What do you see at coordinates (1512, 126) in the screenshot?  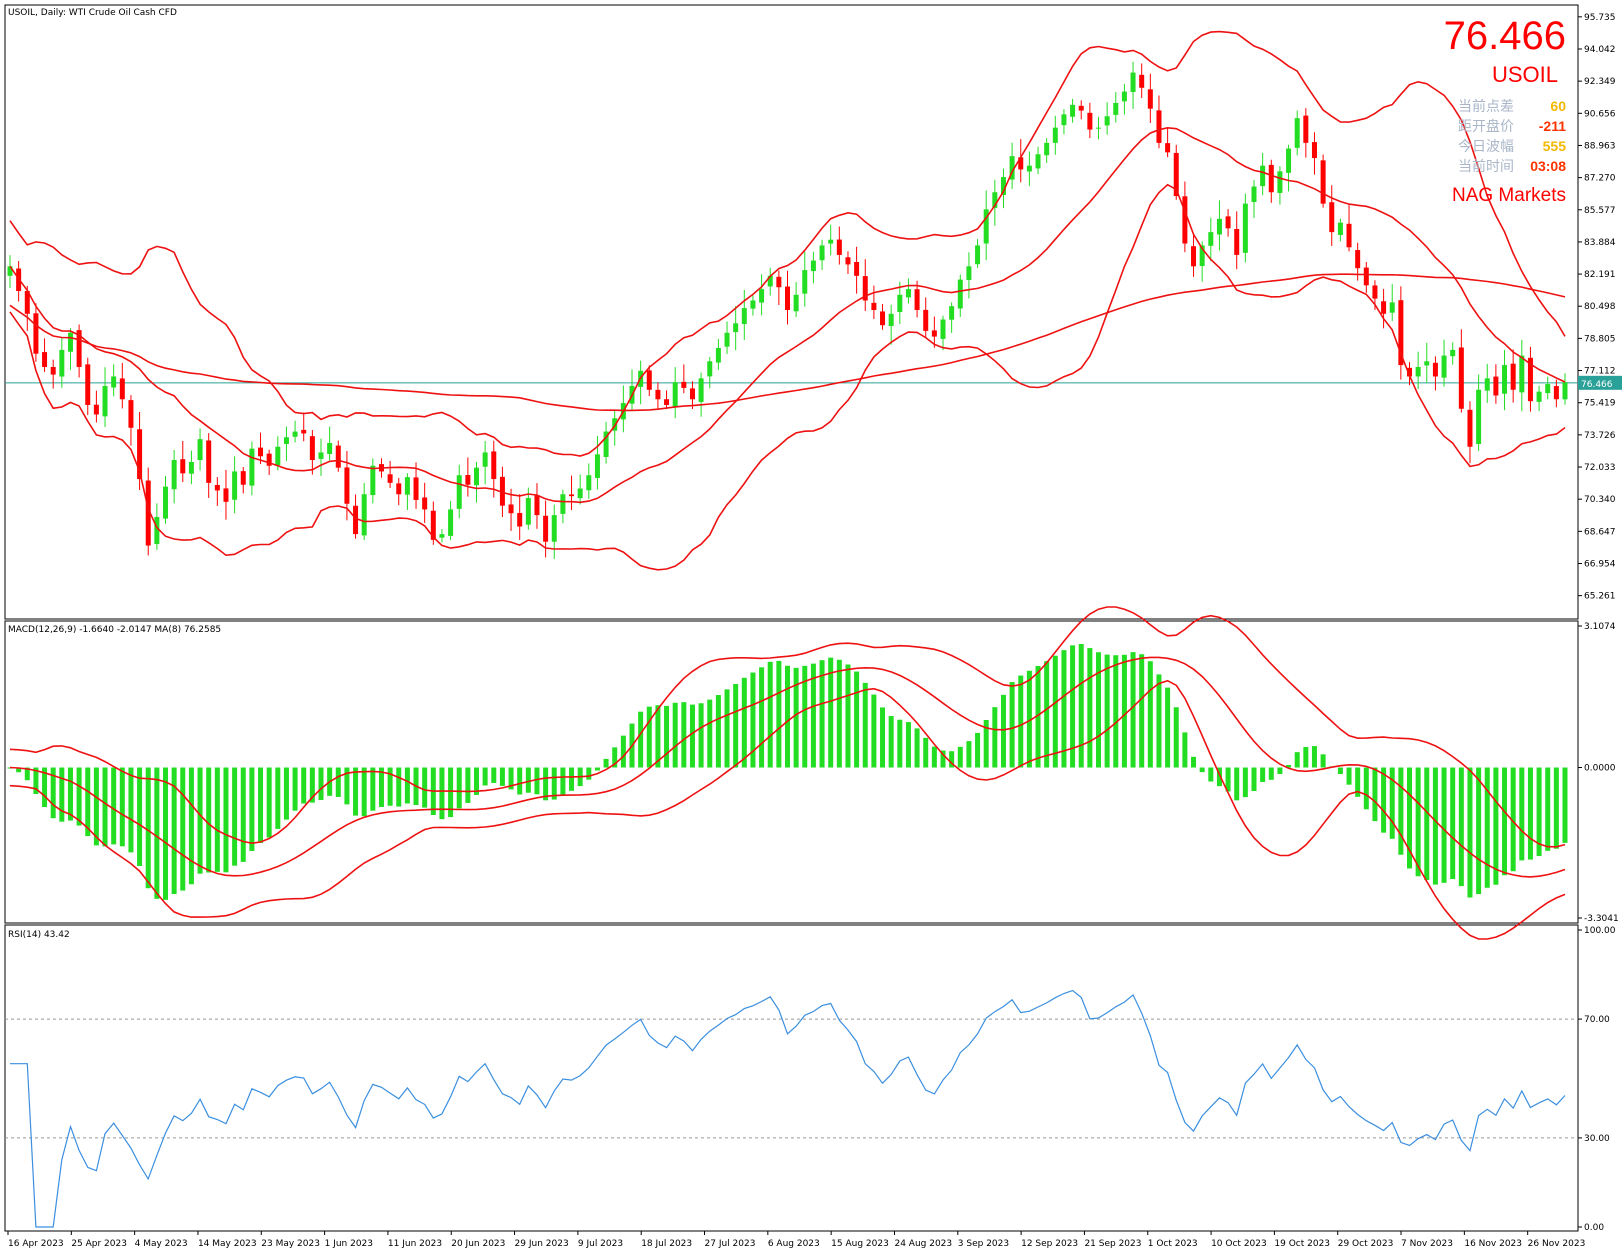 I see `overlay-stat-row: 距开盘价 -211` at bounding box center [1512, 126].